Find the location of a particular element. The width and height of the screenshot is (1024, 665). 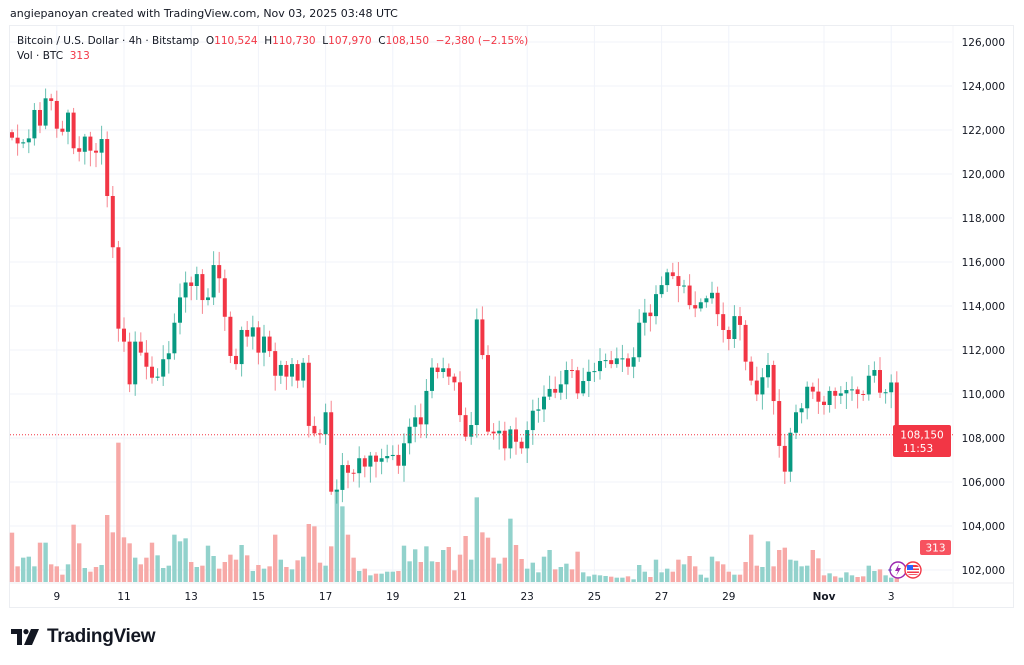

tradingview-logo: TradingView is located at coordinates (83, 637).